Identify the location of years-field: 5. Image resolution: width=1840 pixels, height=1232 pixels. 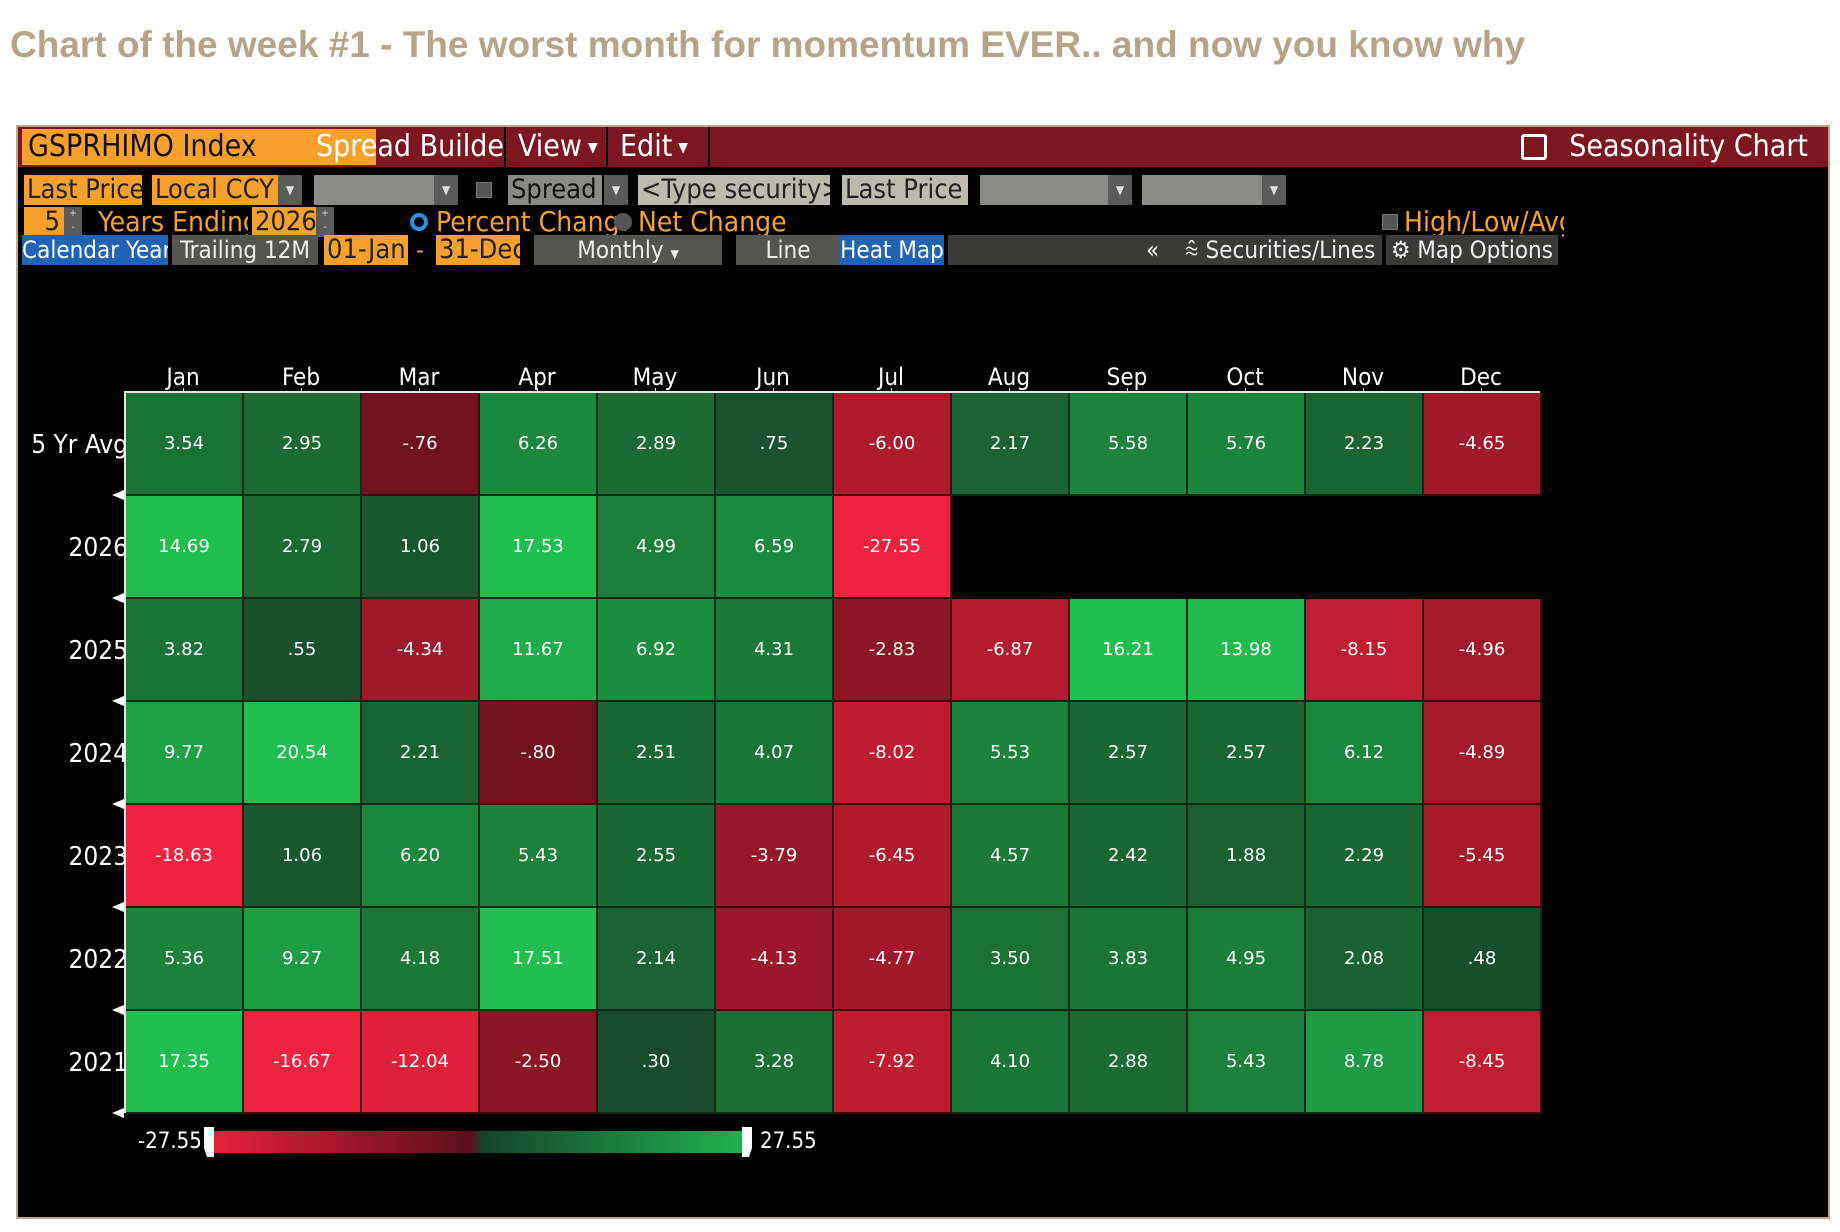
(44, 222).